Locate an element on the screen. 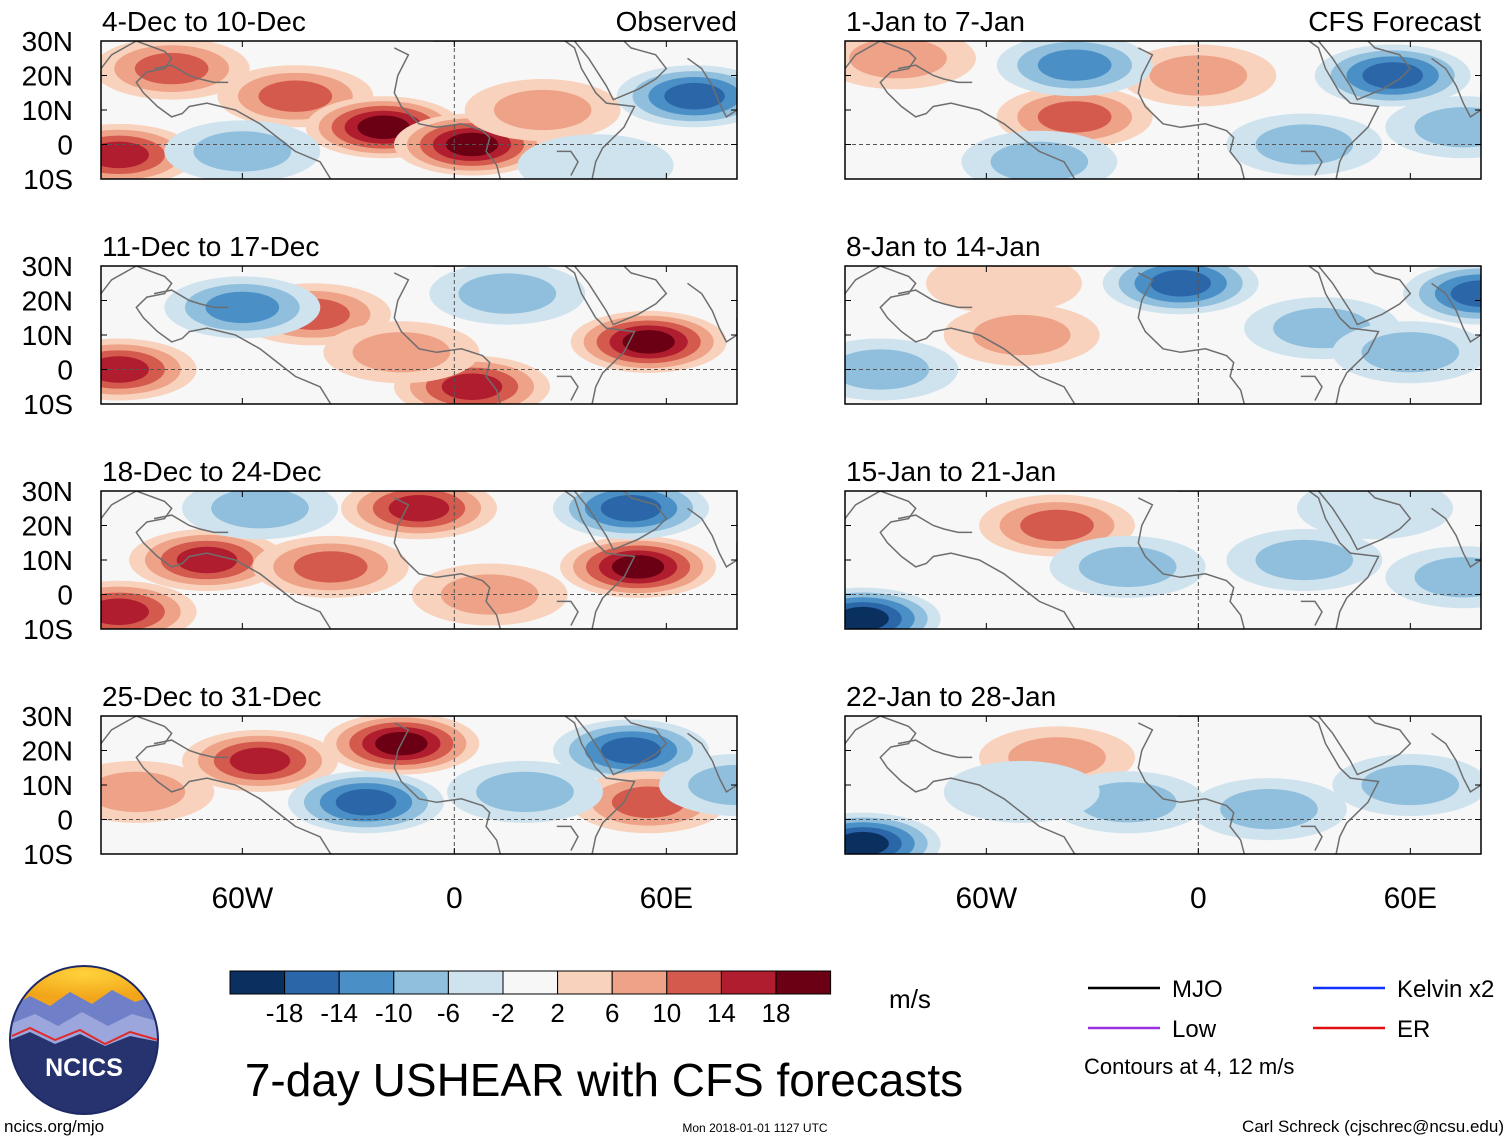 The width and height of the screenshot is (1510, 1142). legend-label: Low is located at coordinates (1194, 1029).